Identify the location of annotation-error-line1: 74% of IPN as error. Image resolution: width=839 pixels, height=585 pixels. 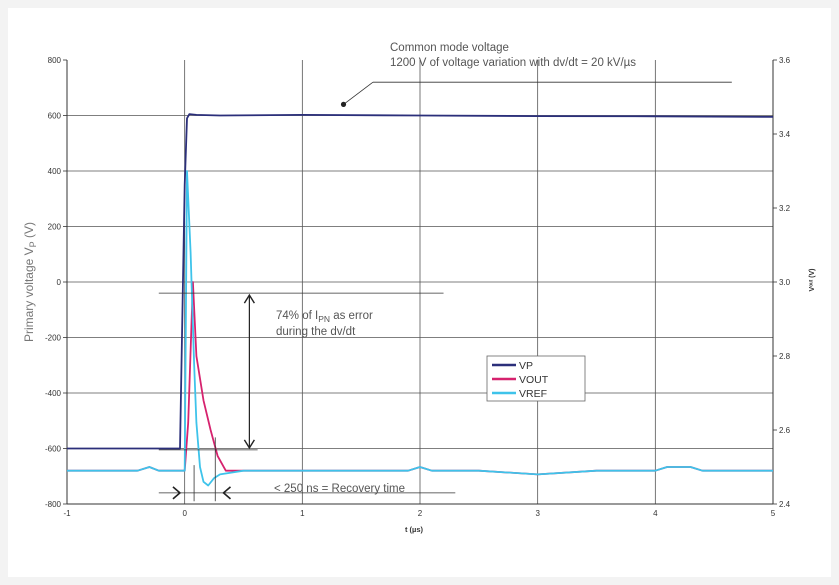
(324, 317).